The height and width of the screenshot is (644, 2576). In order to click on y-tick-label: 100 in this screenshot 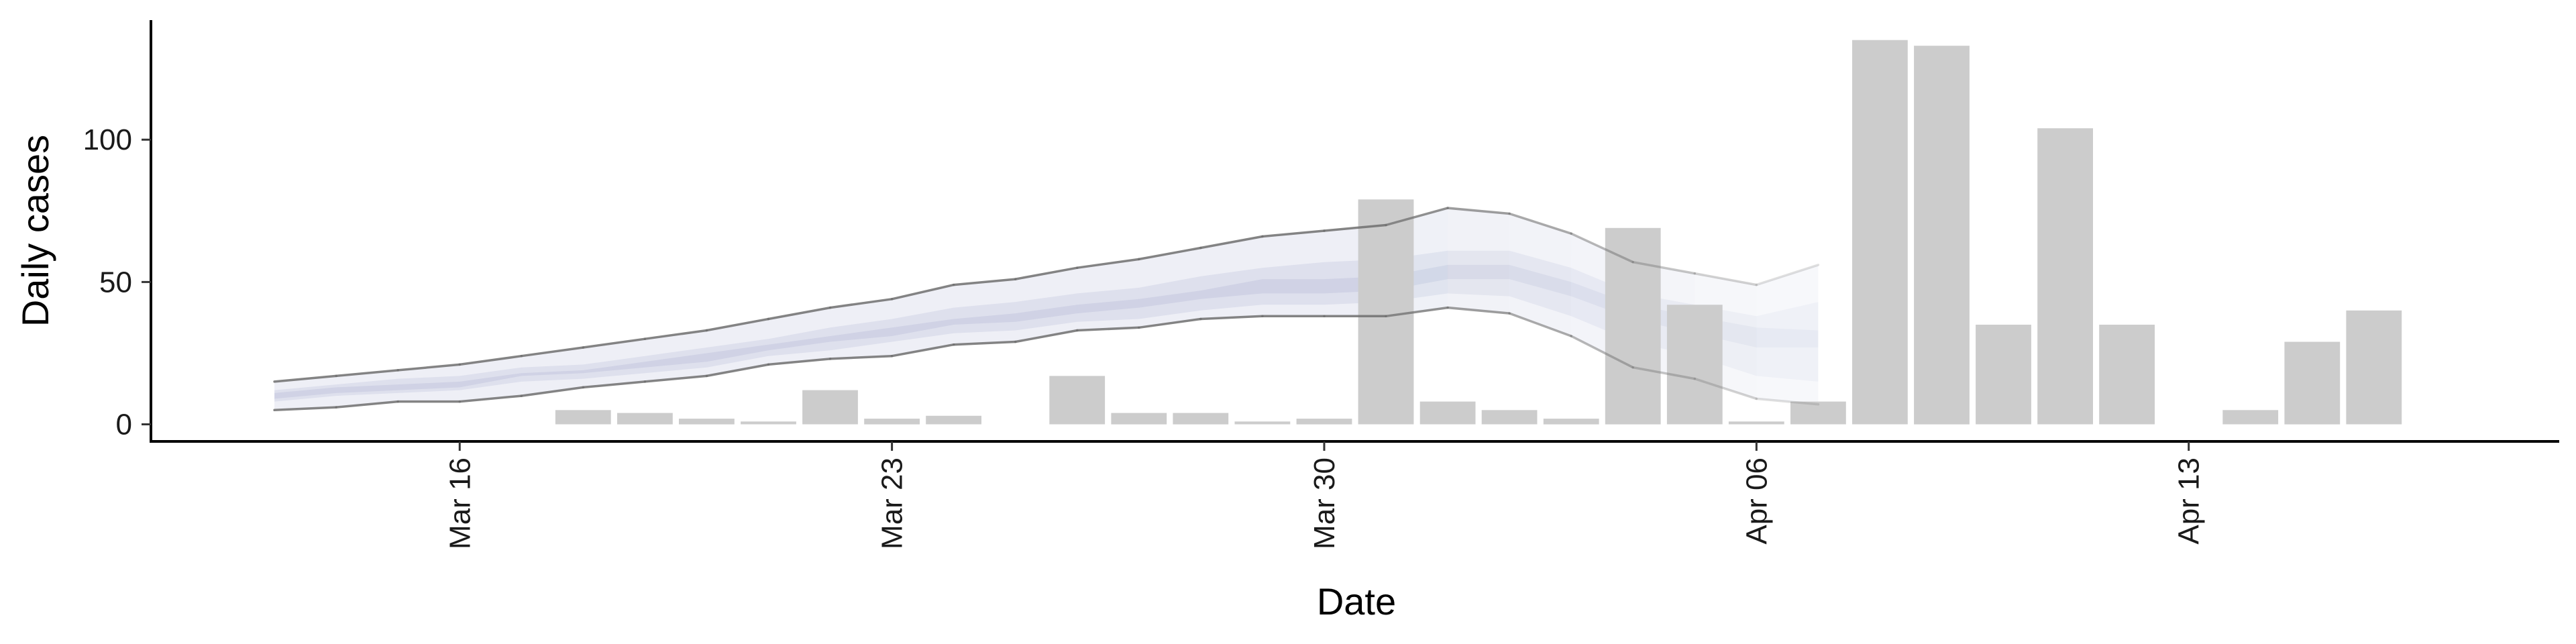, I will do `click(107, 139)`.